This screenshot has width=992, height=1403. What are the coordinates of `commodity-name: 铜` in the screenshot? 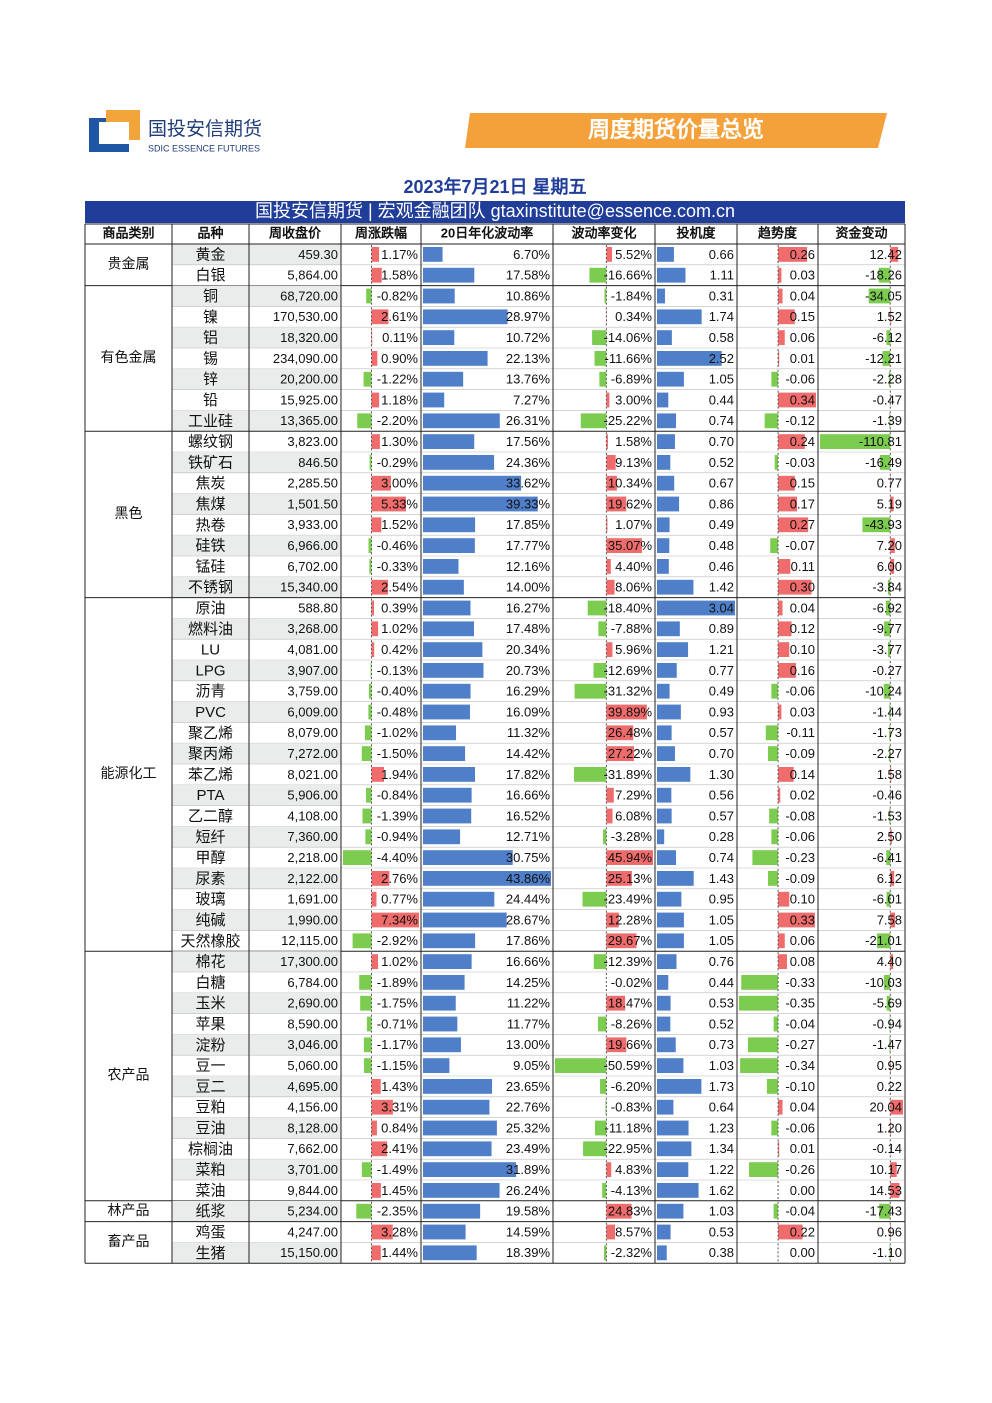 It's located at (210, 296).